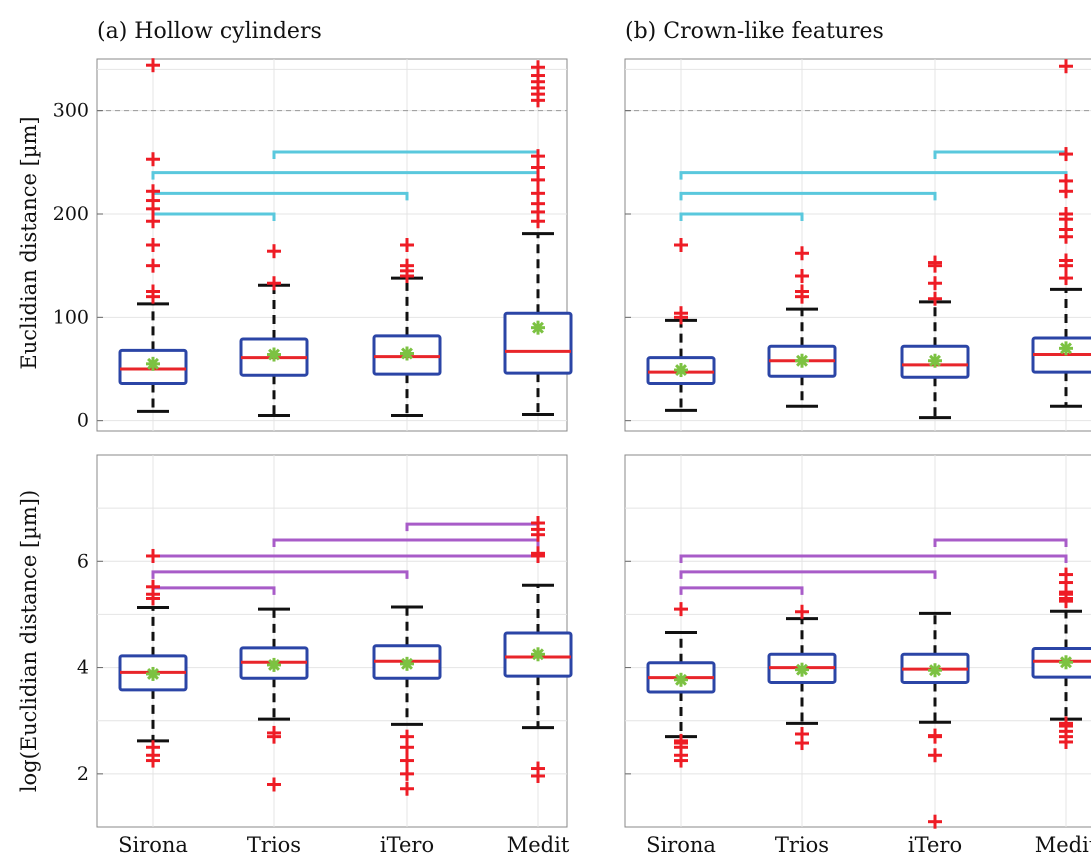 The width and height of the screenshot is (1091, 859). What do you see at coordinates (83, 774) in the screenshot?
I see `y-tick-label: 2` at bounding box center [83, 774].